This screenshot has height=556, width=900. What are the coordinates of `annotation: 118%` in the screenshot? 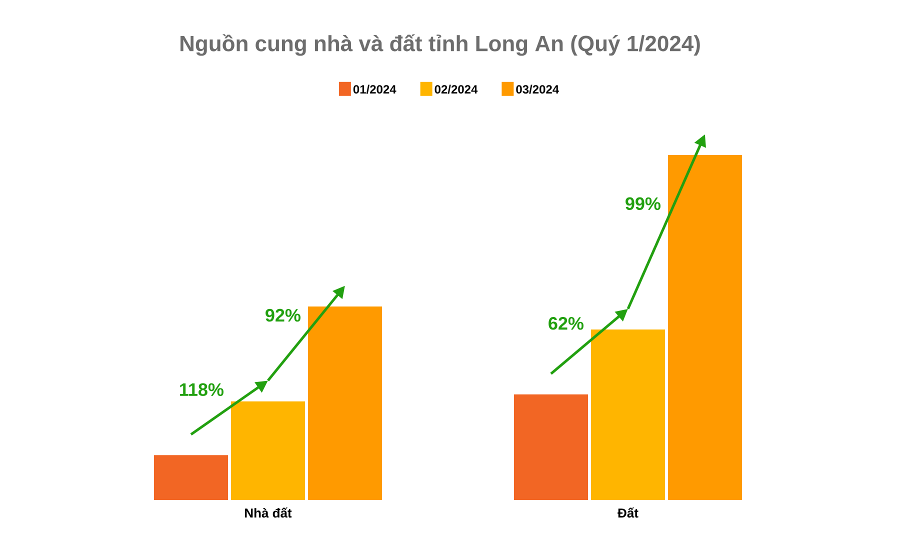 It's located at (202, 389).